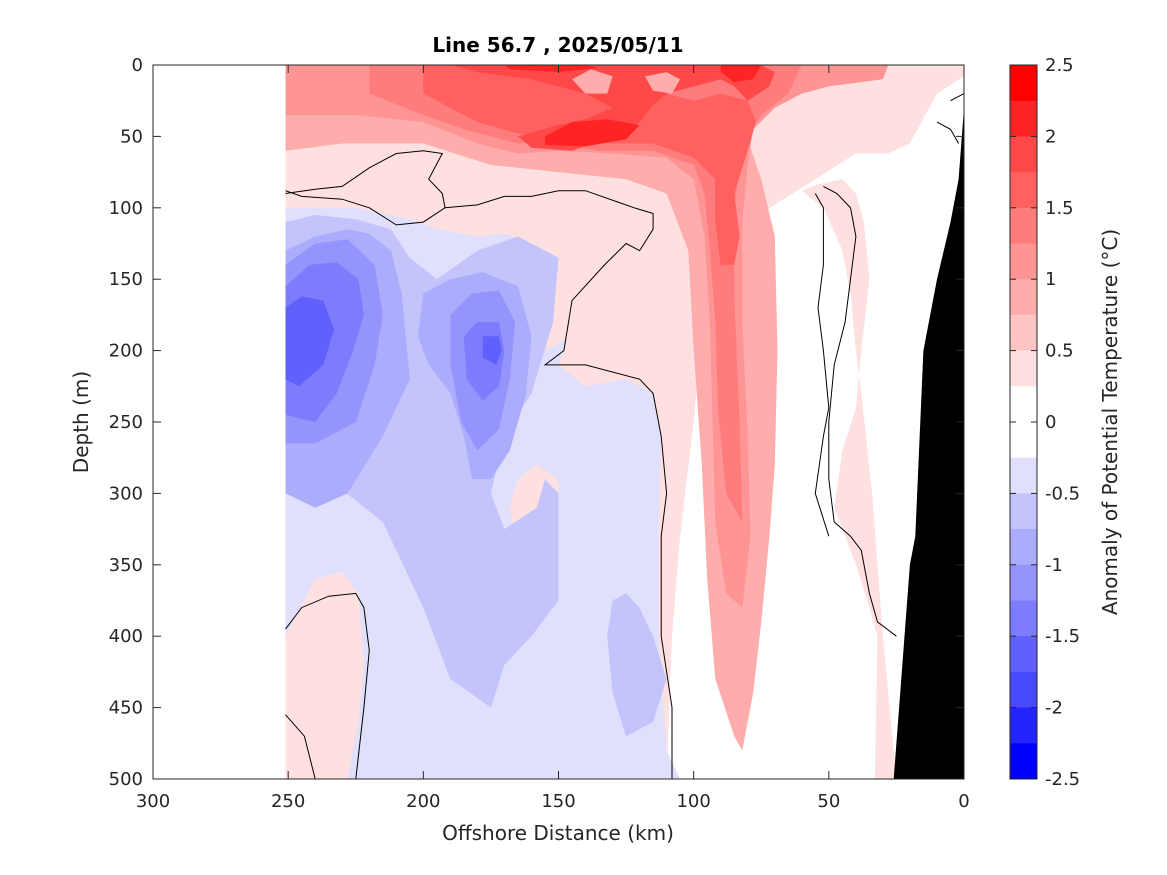 The height and width of the screenshot is (875, 1167). What do you see at coordinates (126, 208) in the screenshot?
I see `y-tick-label: 100` at bounding box center [126, 208].